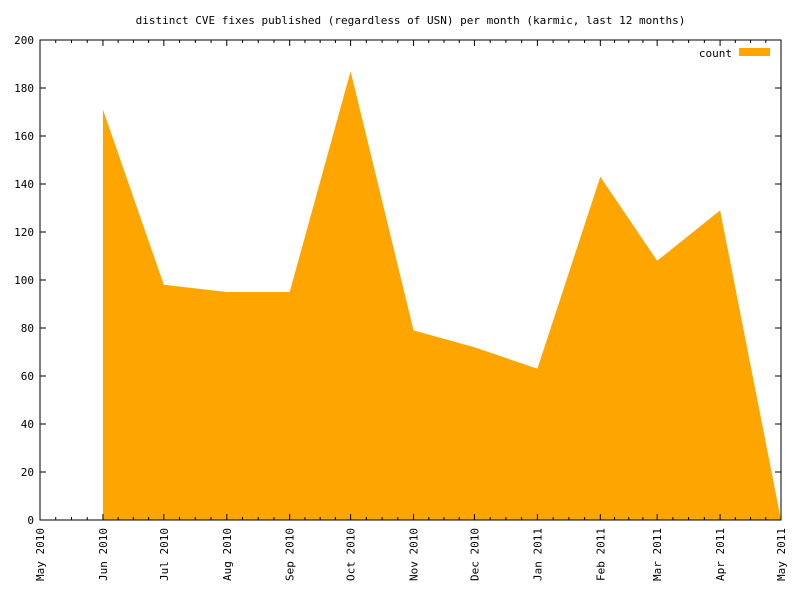  What do you see at coordinates (781, 554) in the screenshot?
I see `x-tick-label: May 2011` at bounding box center [781, 554].